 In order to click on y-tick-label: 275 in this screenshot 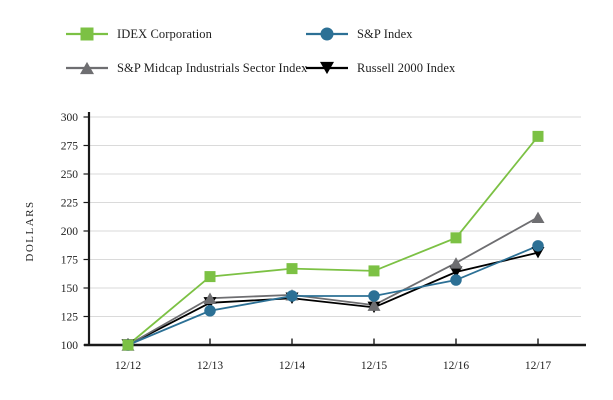, I will do `click(70, 147)`.